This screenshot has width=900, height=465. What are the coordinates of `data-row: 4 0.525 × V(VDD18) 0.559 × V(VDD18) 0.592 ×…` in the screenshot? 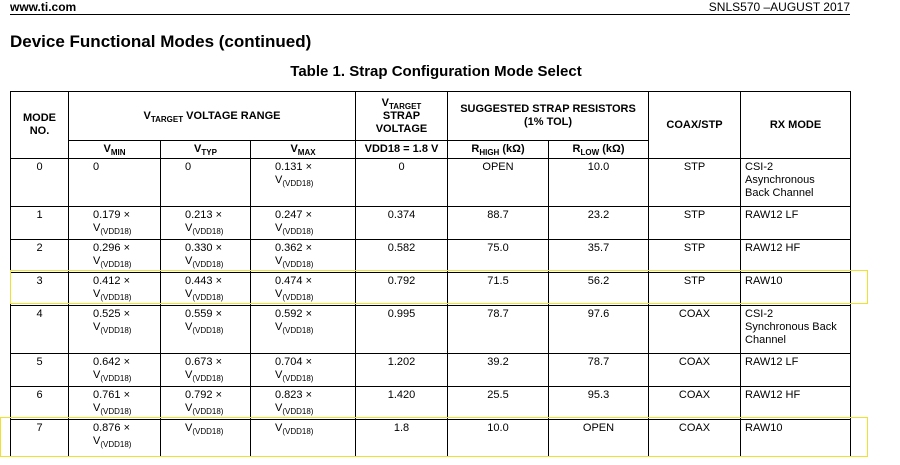 It's located at (431, 329).